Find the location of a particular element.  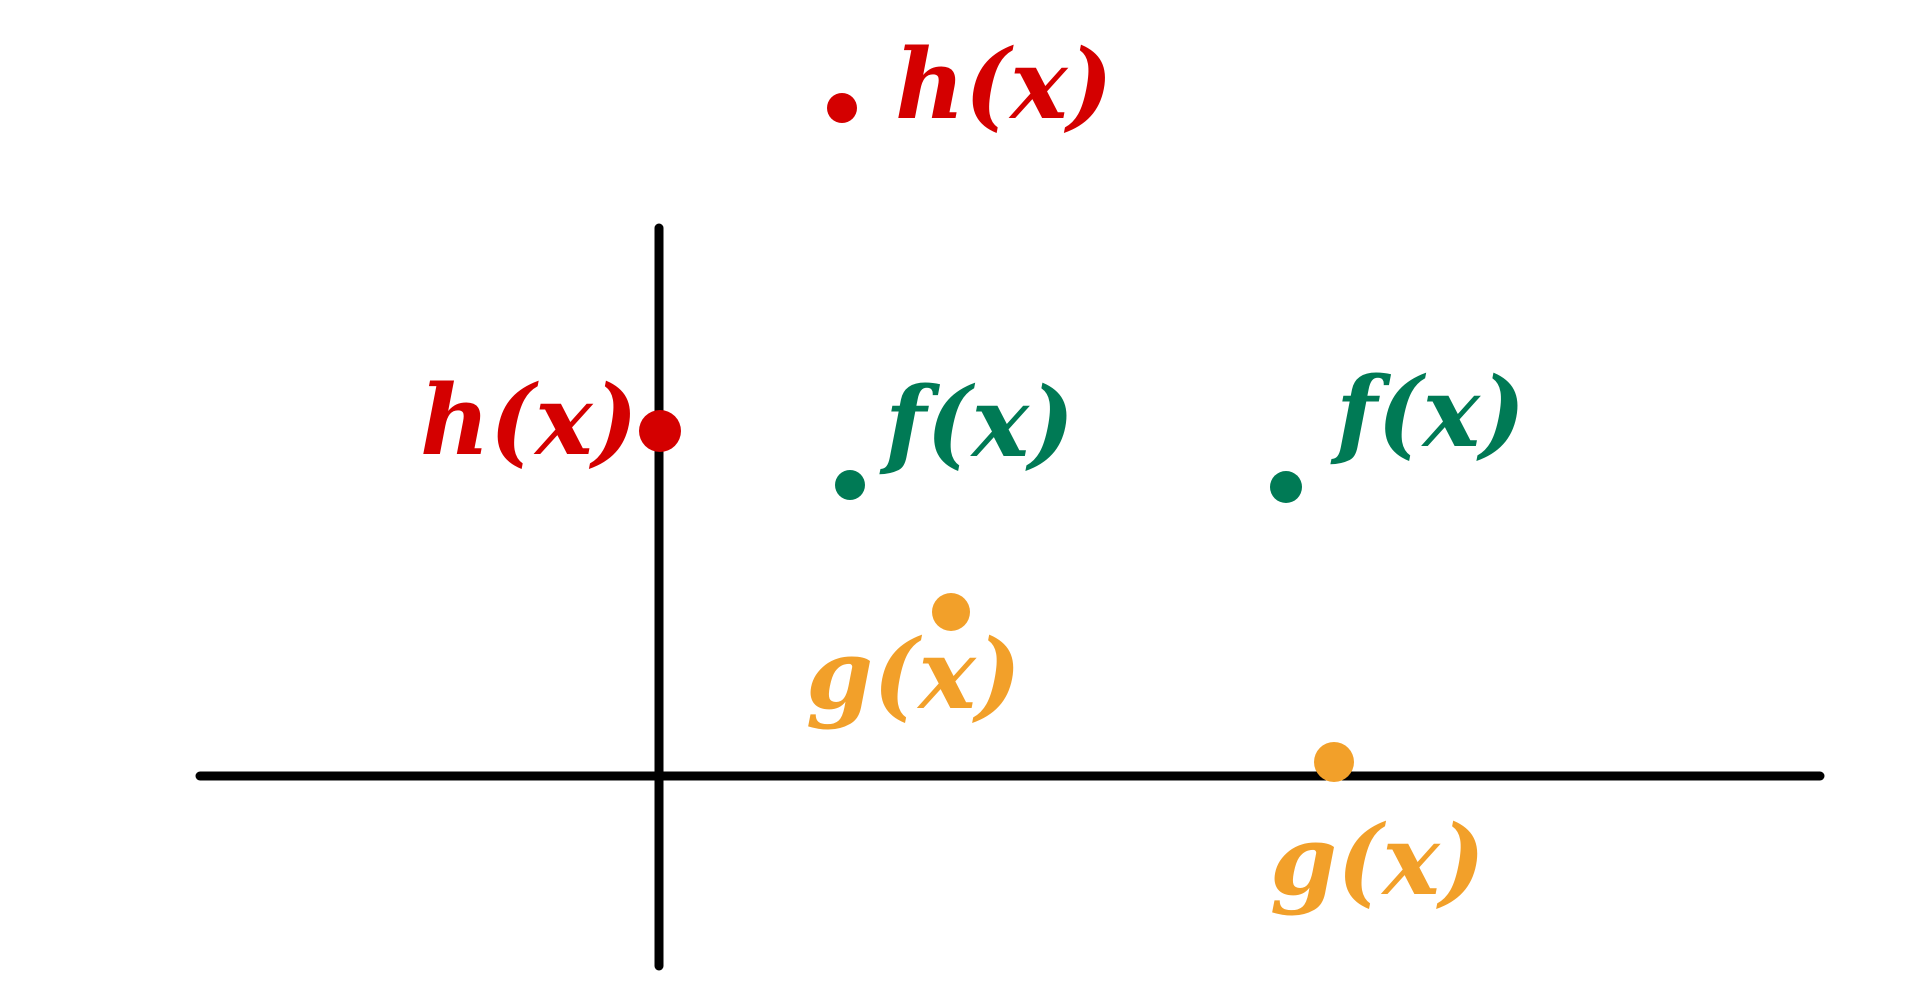

f-label-left: f(x) is located at coordinates (976, 422).